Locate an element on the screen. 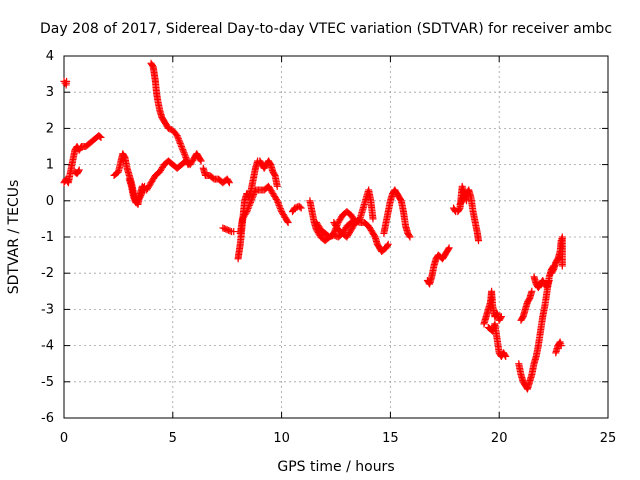  y-tick-label: -4 is located at coordinates (47, 346).